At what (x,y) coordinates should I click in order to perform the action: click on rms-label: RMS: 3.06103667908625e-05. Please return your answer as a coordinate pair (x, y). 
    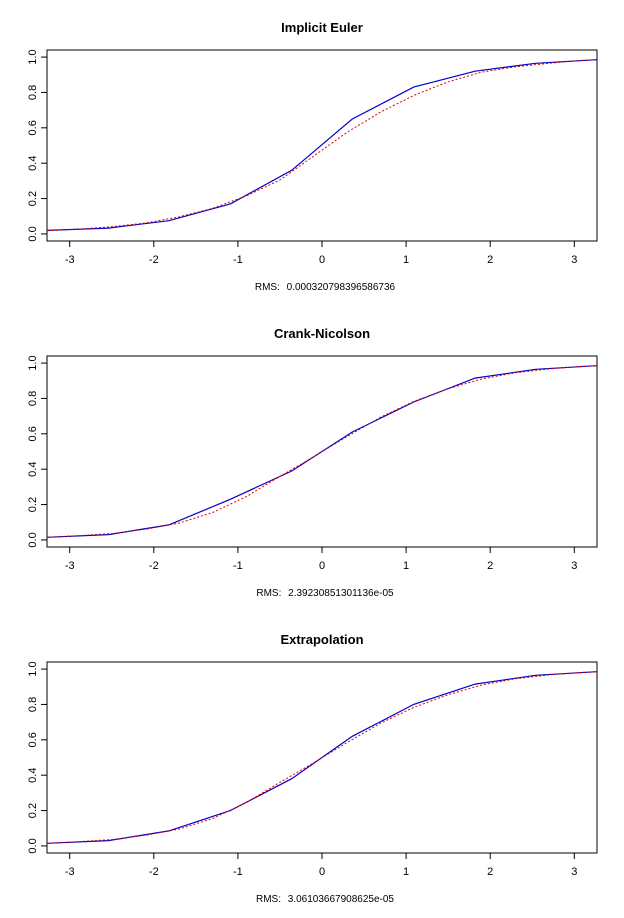
    Looking at the image, I should click on (325, 899).